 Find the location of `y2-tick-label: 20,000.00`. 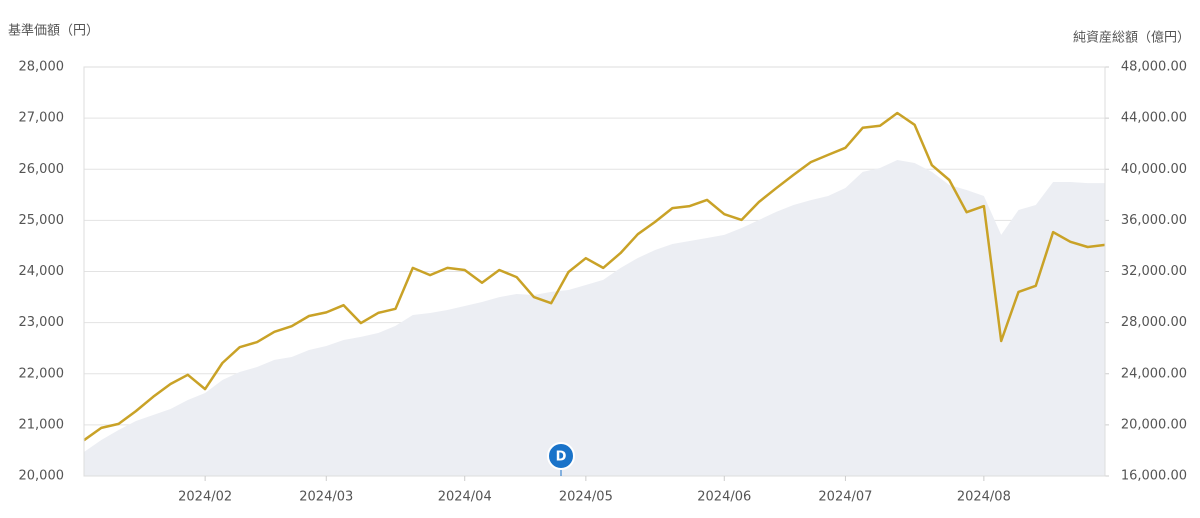

y2-tick-label: 20,000.00 is located at coordinates (1154, 424).